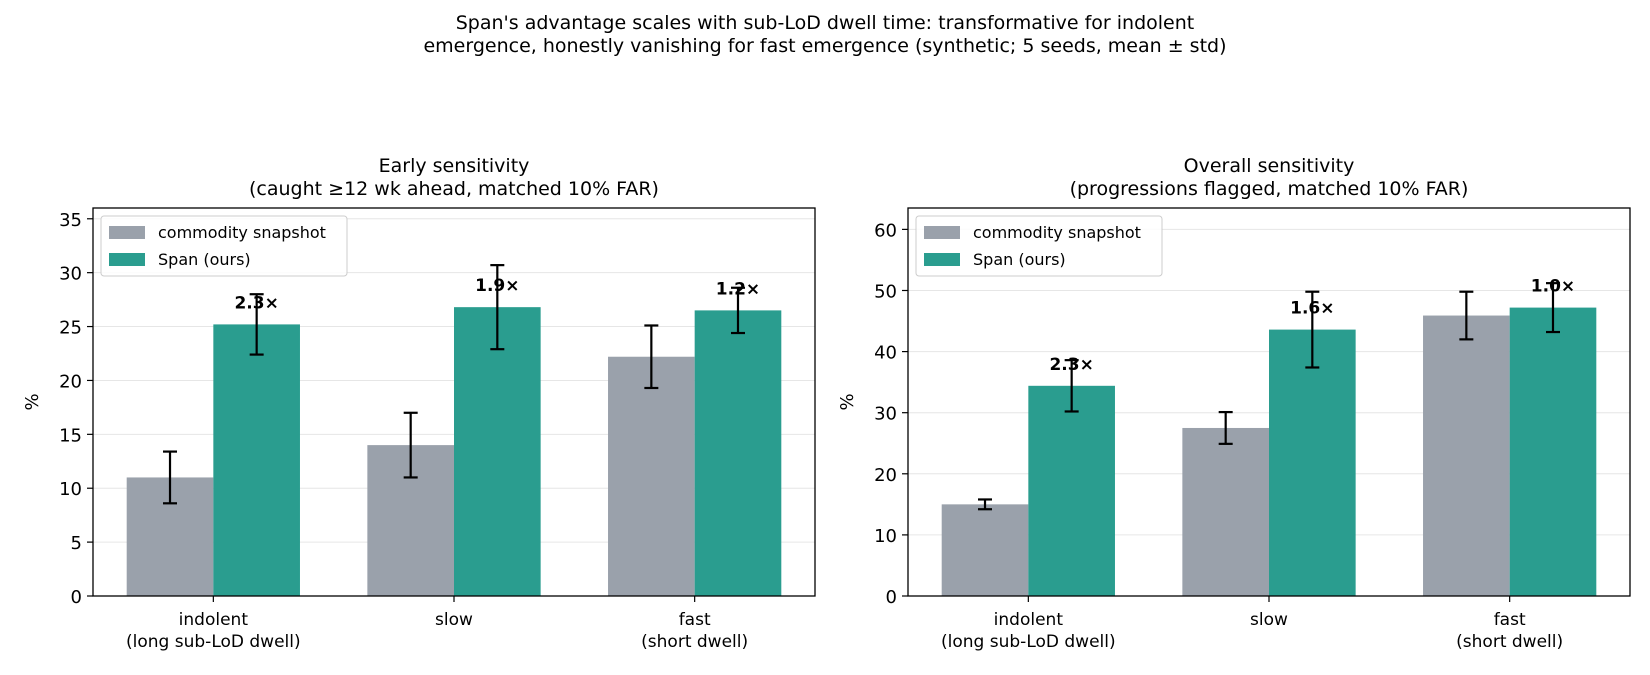  What do you see at coordinates (70, 435) in the screenshot?
I see `y-tick-label: 15` at bounding box center [70, 435].